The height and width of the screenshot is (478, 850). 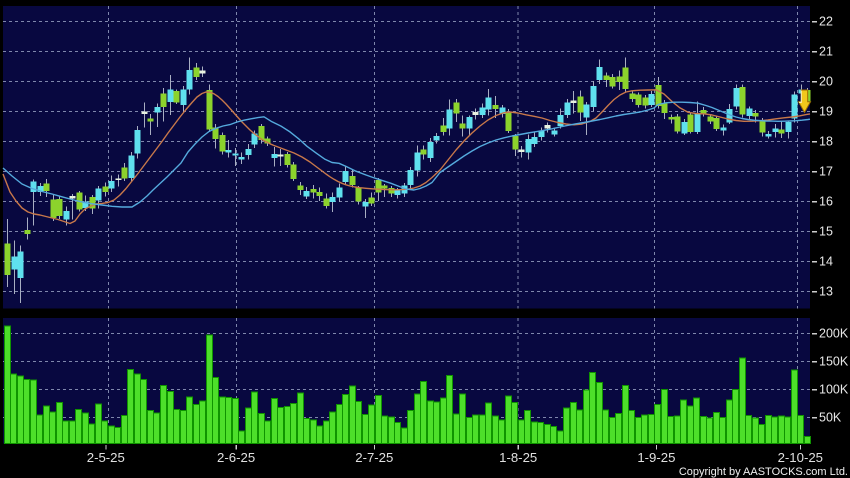 What do you see at coordinates (106, 457) in the screenshot?
I see `svg-text: 2-5-25` at bounding box center [106, 457].